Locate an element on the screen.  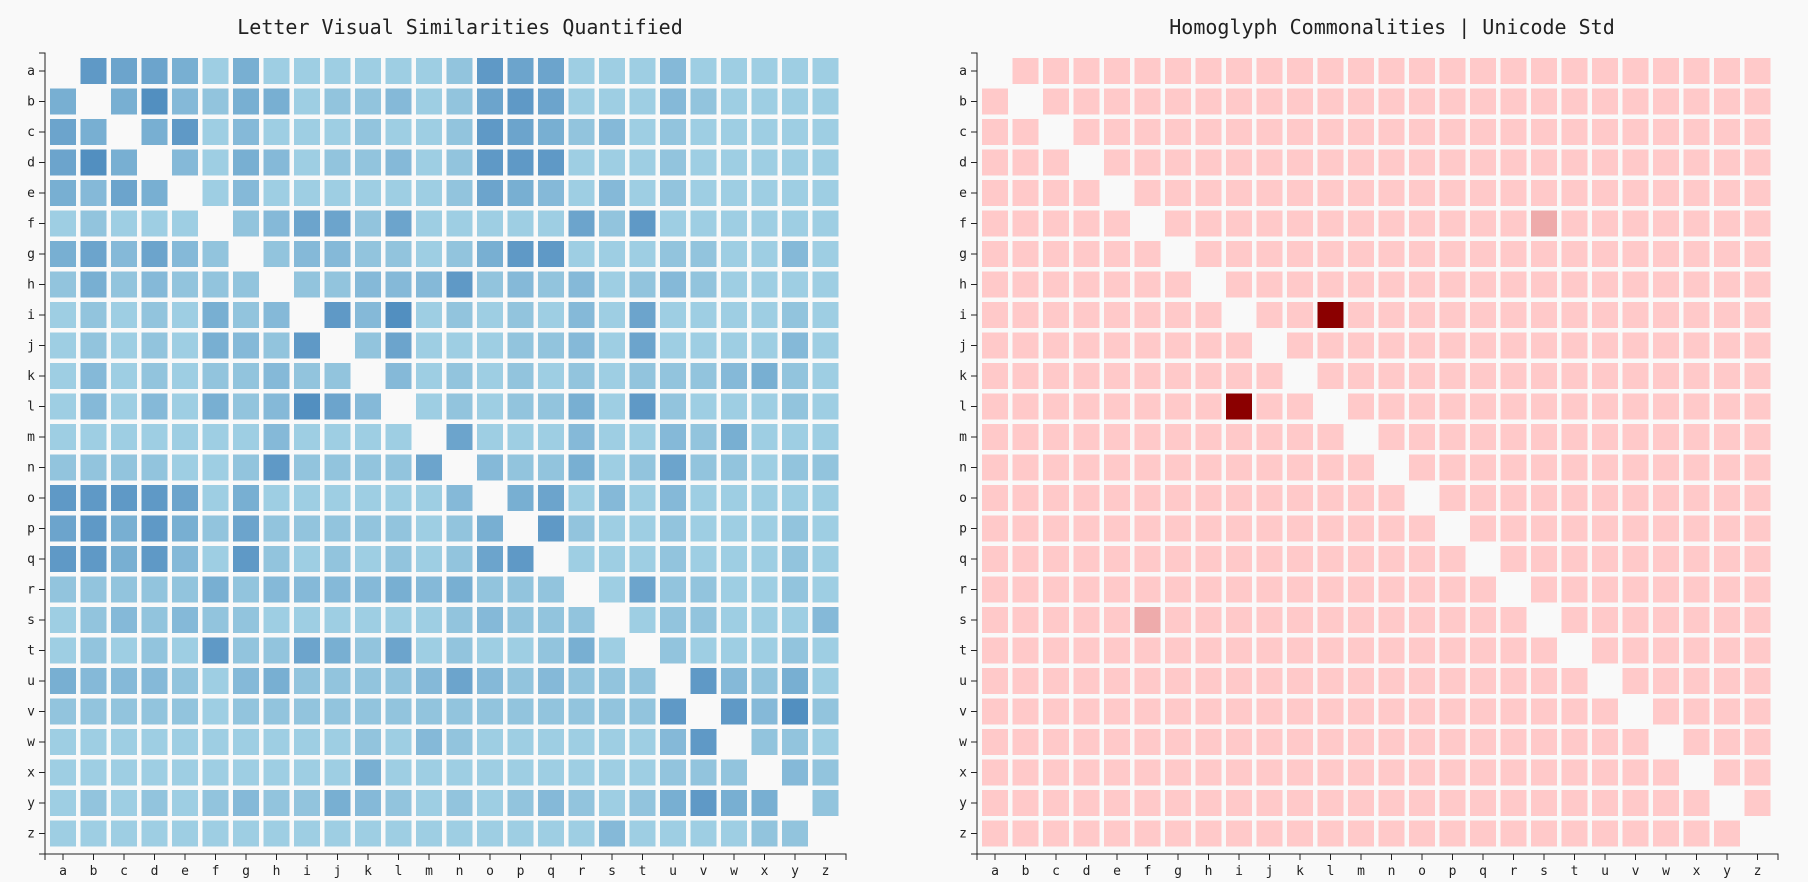
similarity-cell-e-z is located at coordinates (825, 193).